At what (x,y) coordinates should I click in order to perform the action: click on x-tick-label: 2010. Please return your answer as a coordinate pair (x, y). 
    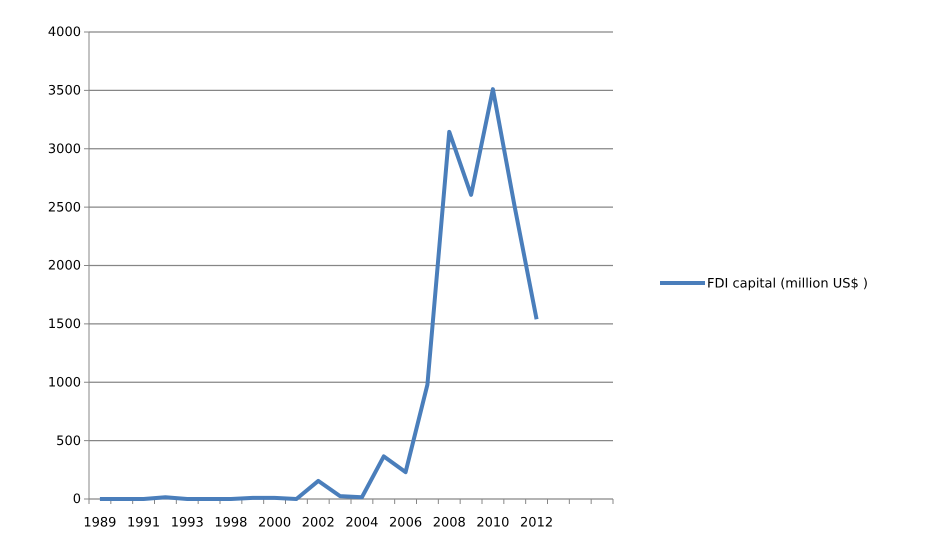
    Looking at the image, I should click on (493, 523).